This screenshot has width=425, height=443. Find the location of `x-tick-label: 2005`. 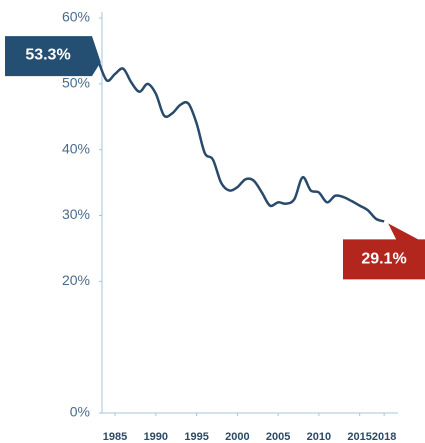

x-tick-label: 2005 is located at coordinates (278, 437).